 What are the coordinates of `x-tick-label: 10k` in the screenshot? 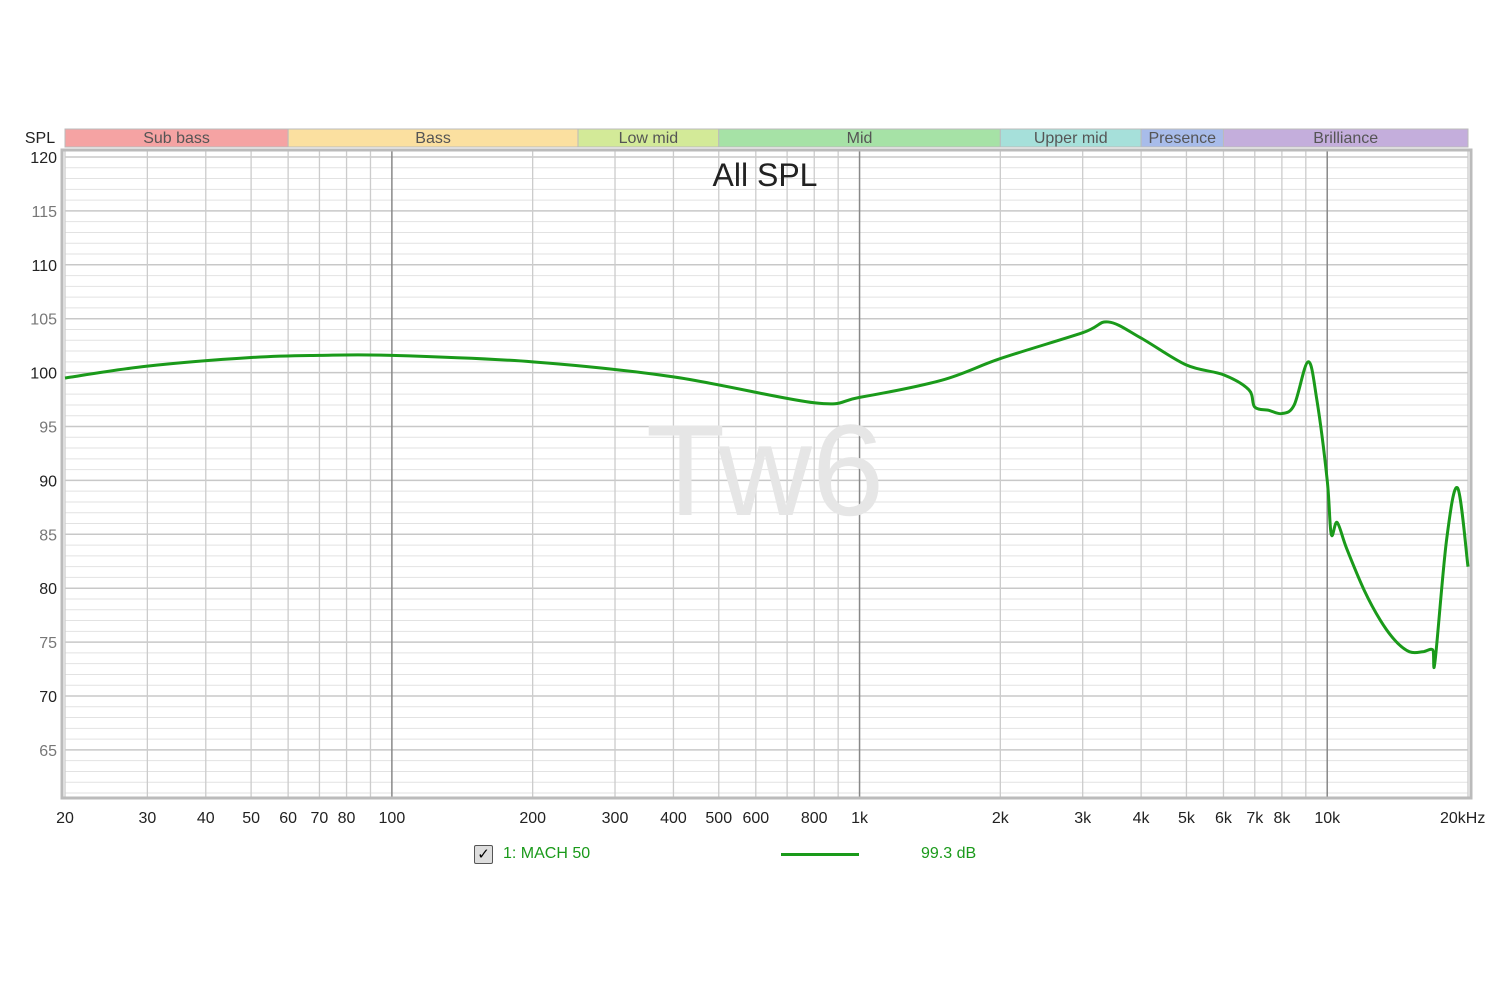 It's located at (1327, 818).